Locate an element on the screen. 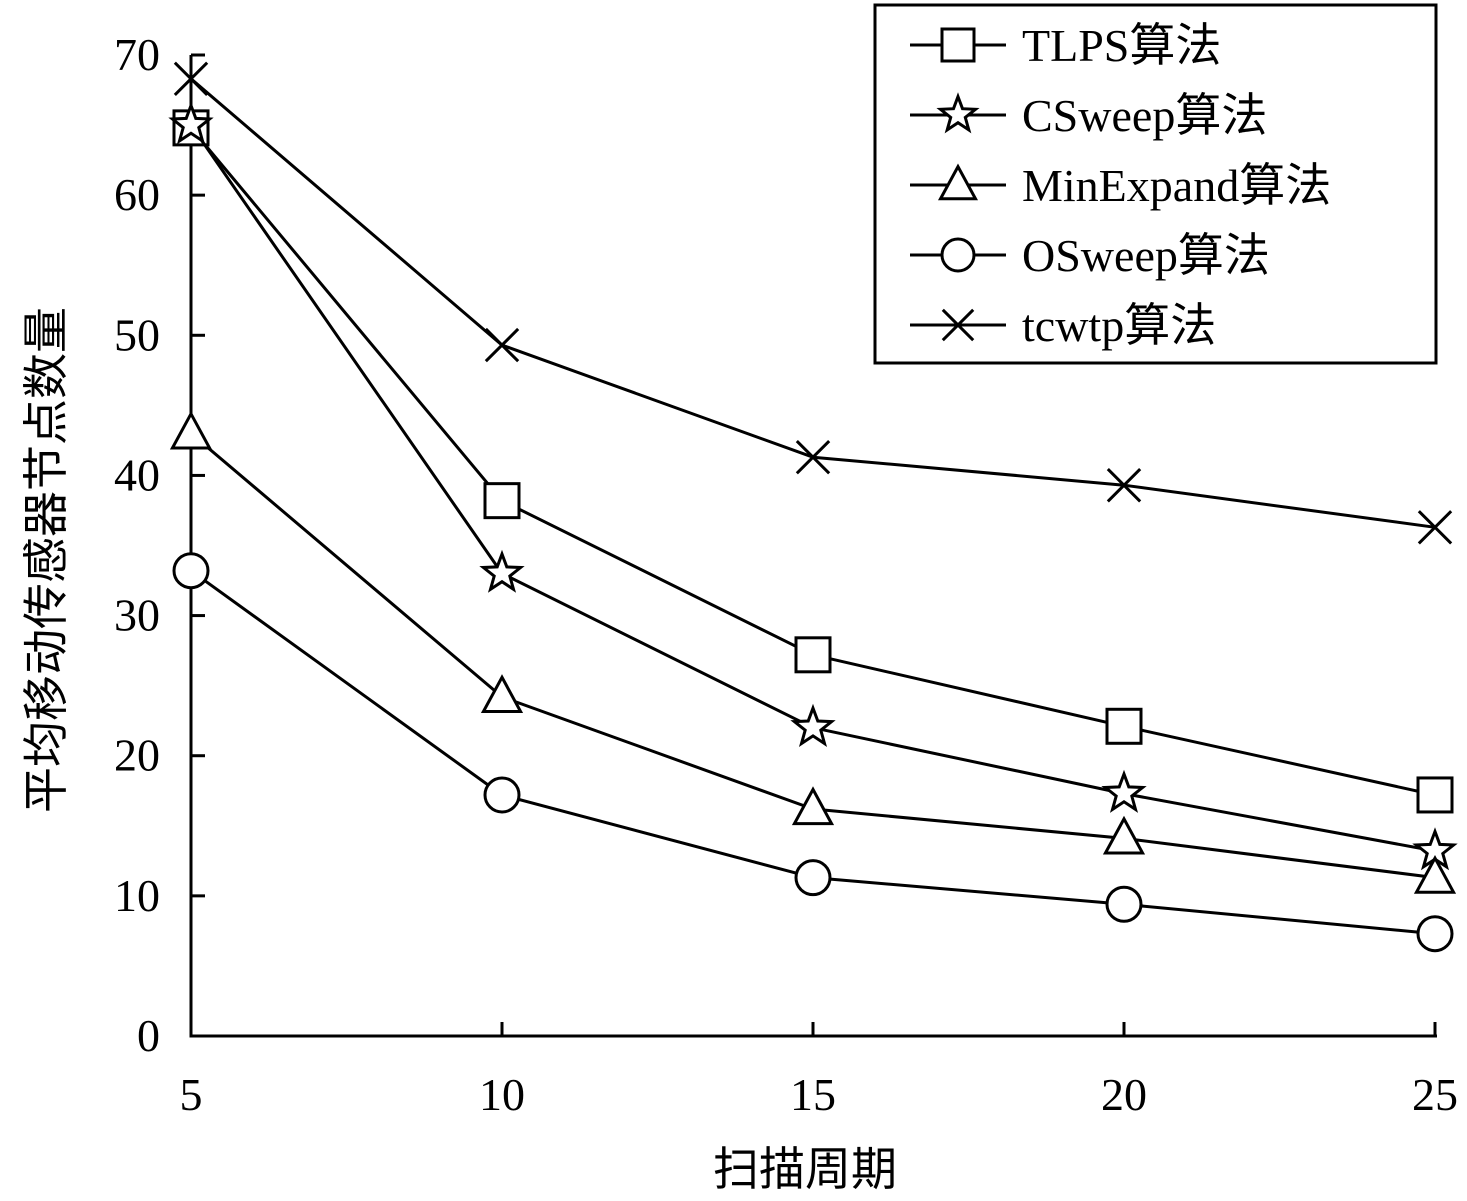  y-tick-label: 30 is located at coordinates (137, 615).